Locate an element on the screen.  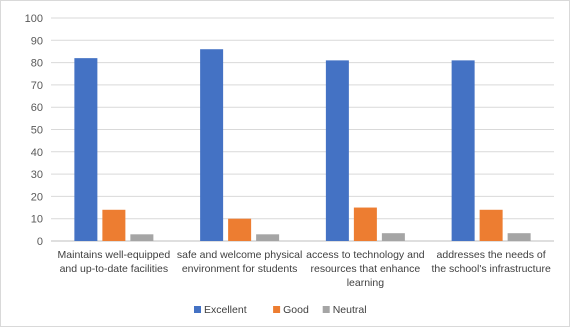
x-category-label: access to technology and is located at coordinates (365, 255).